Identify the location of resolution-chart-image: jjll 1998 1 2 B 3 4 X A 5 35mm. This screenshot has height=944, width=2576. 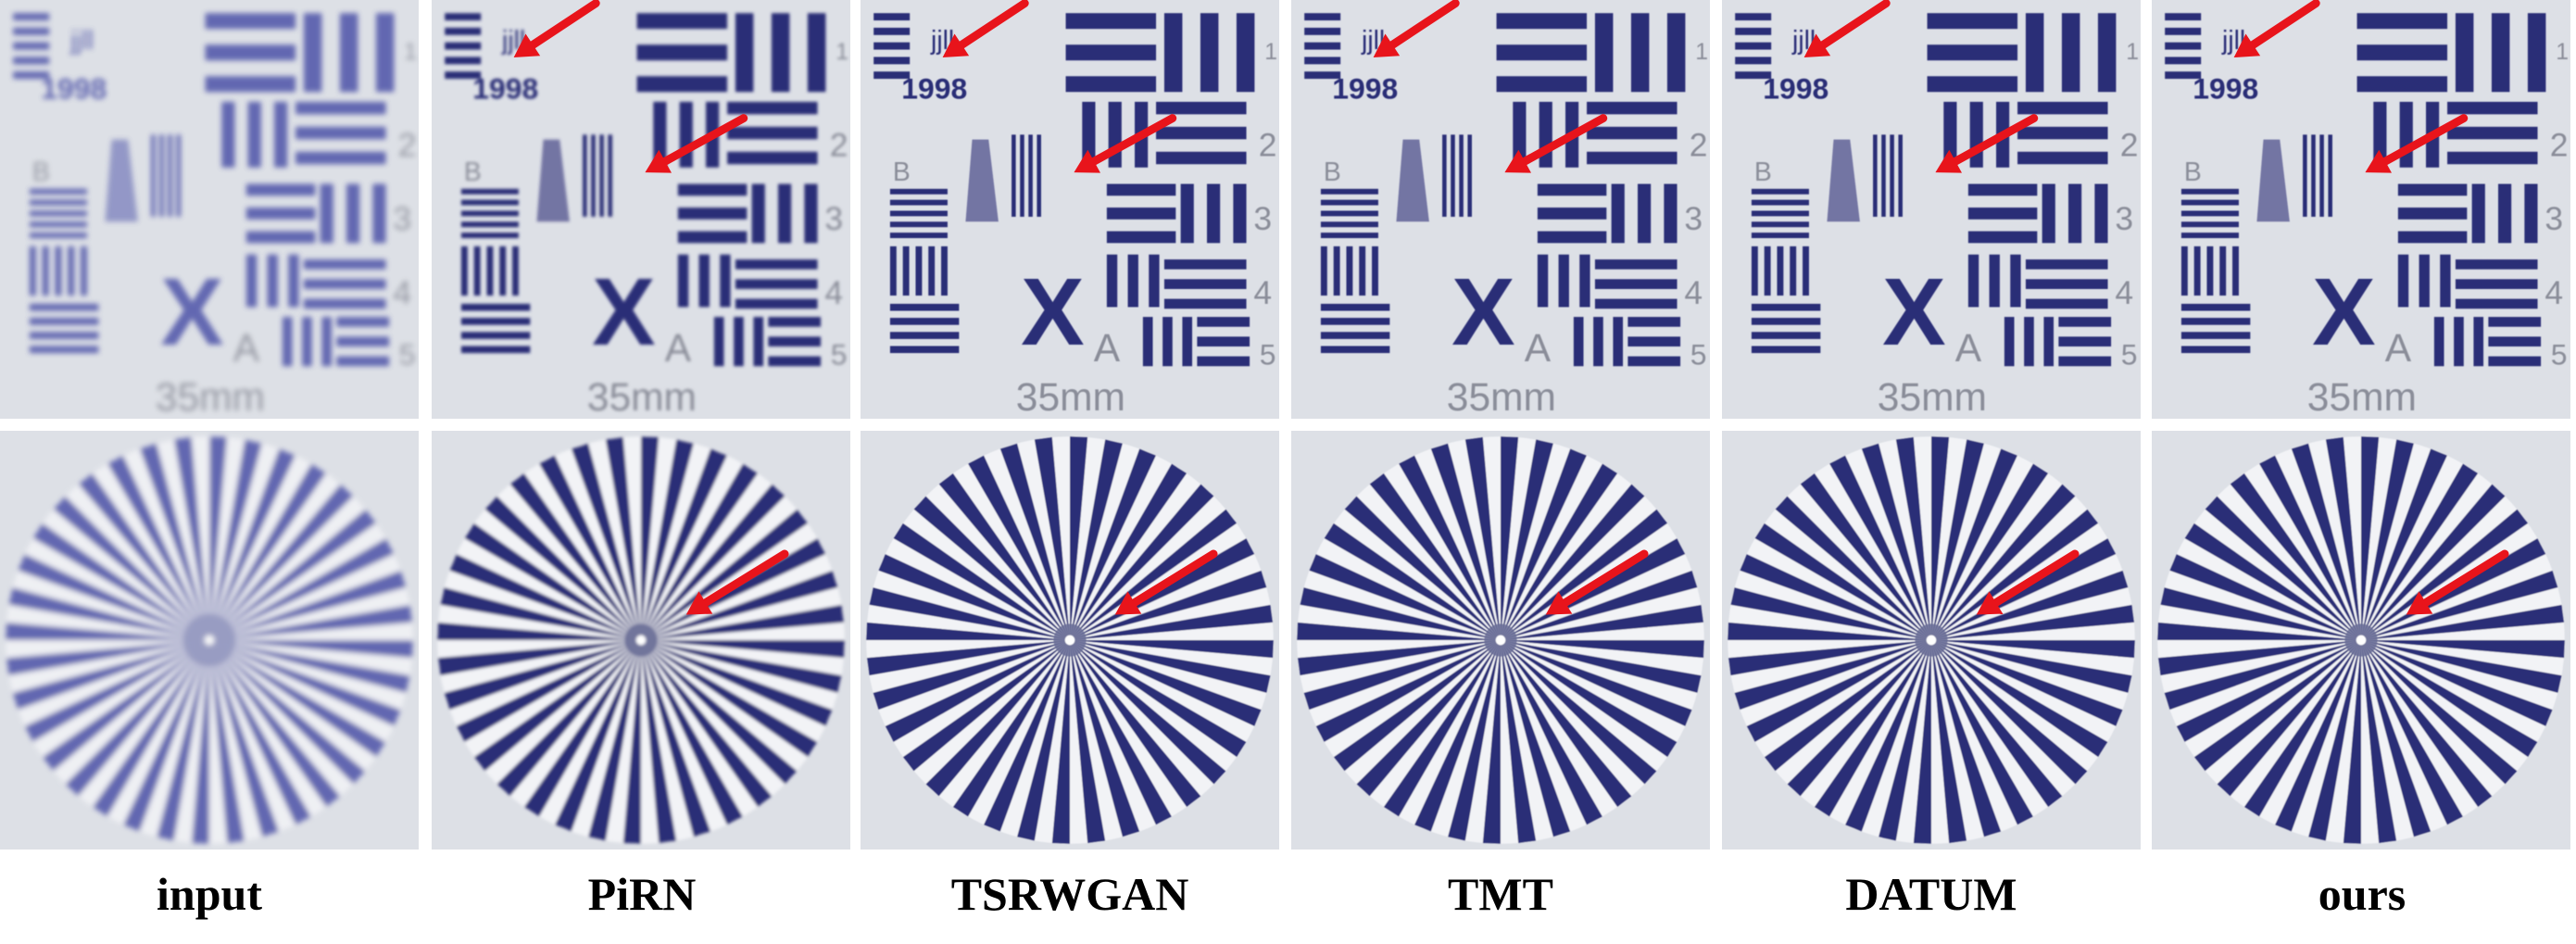
(209, 209).